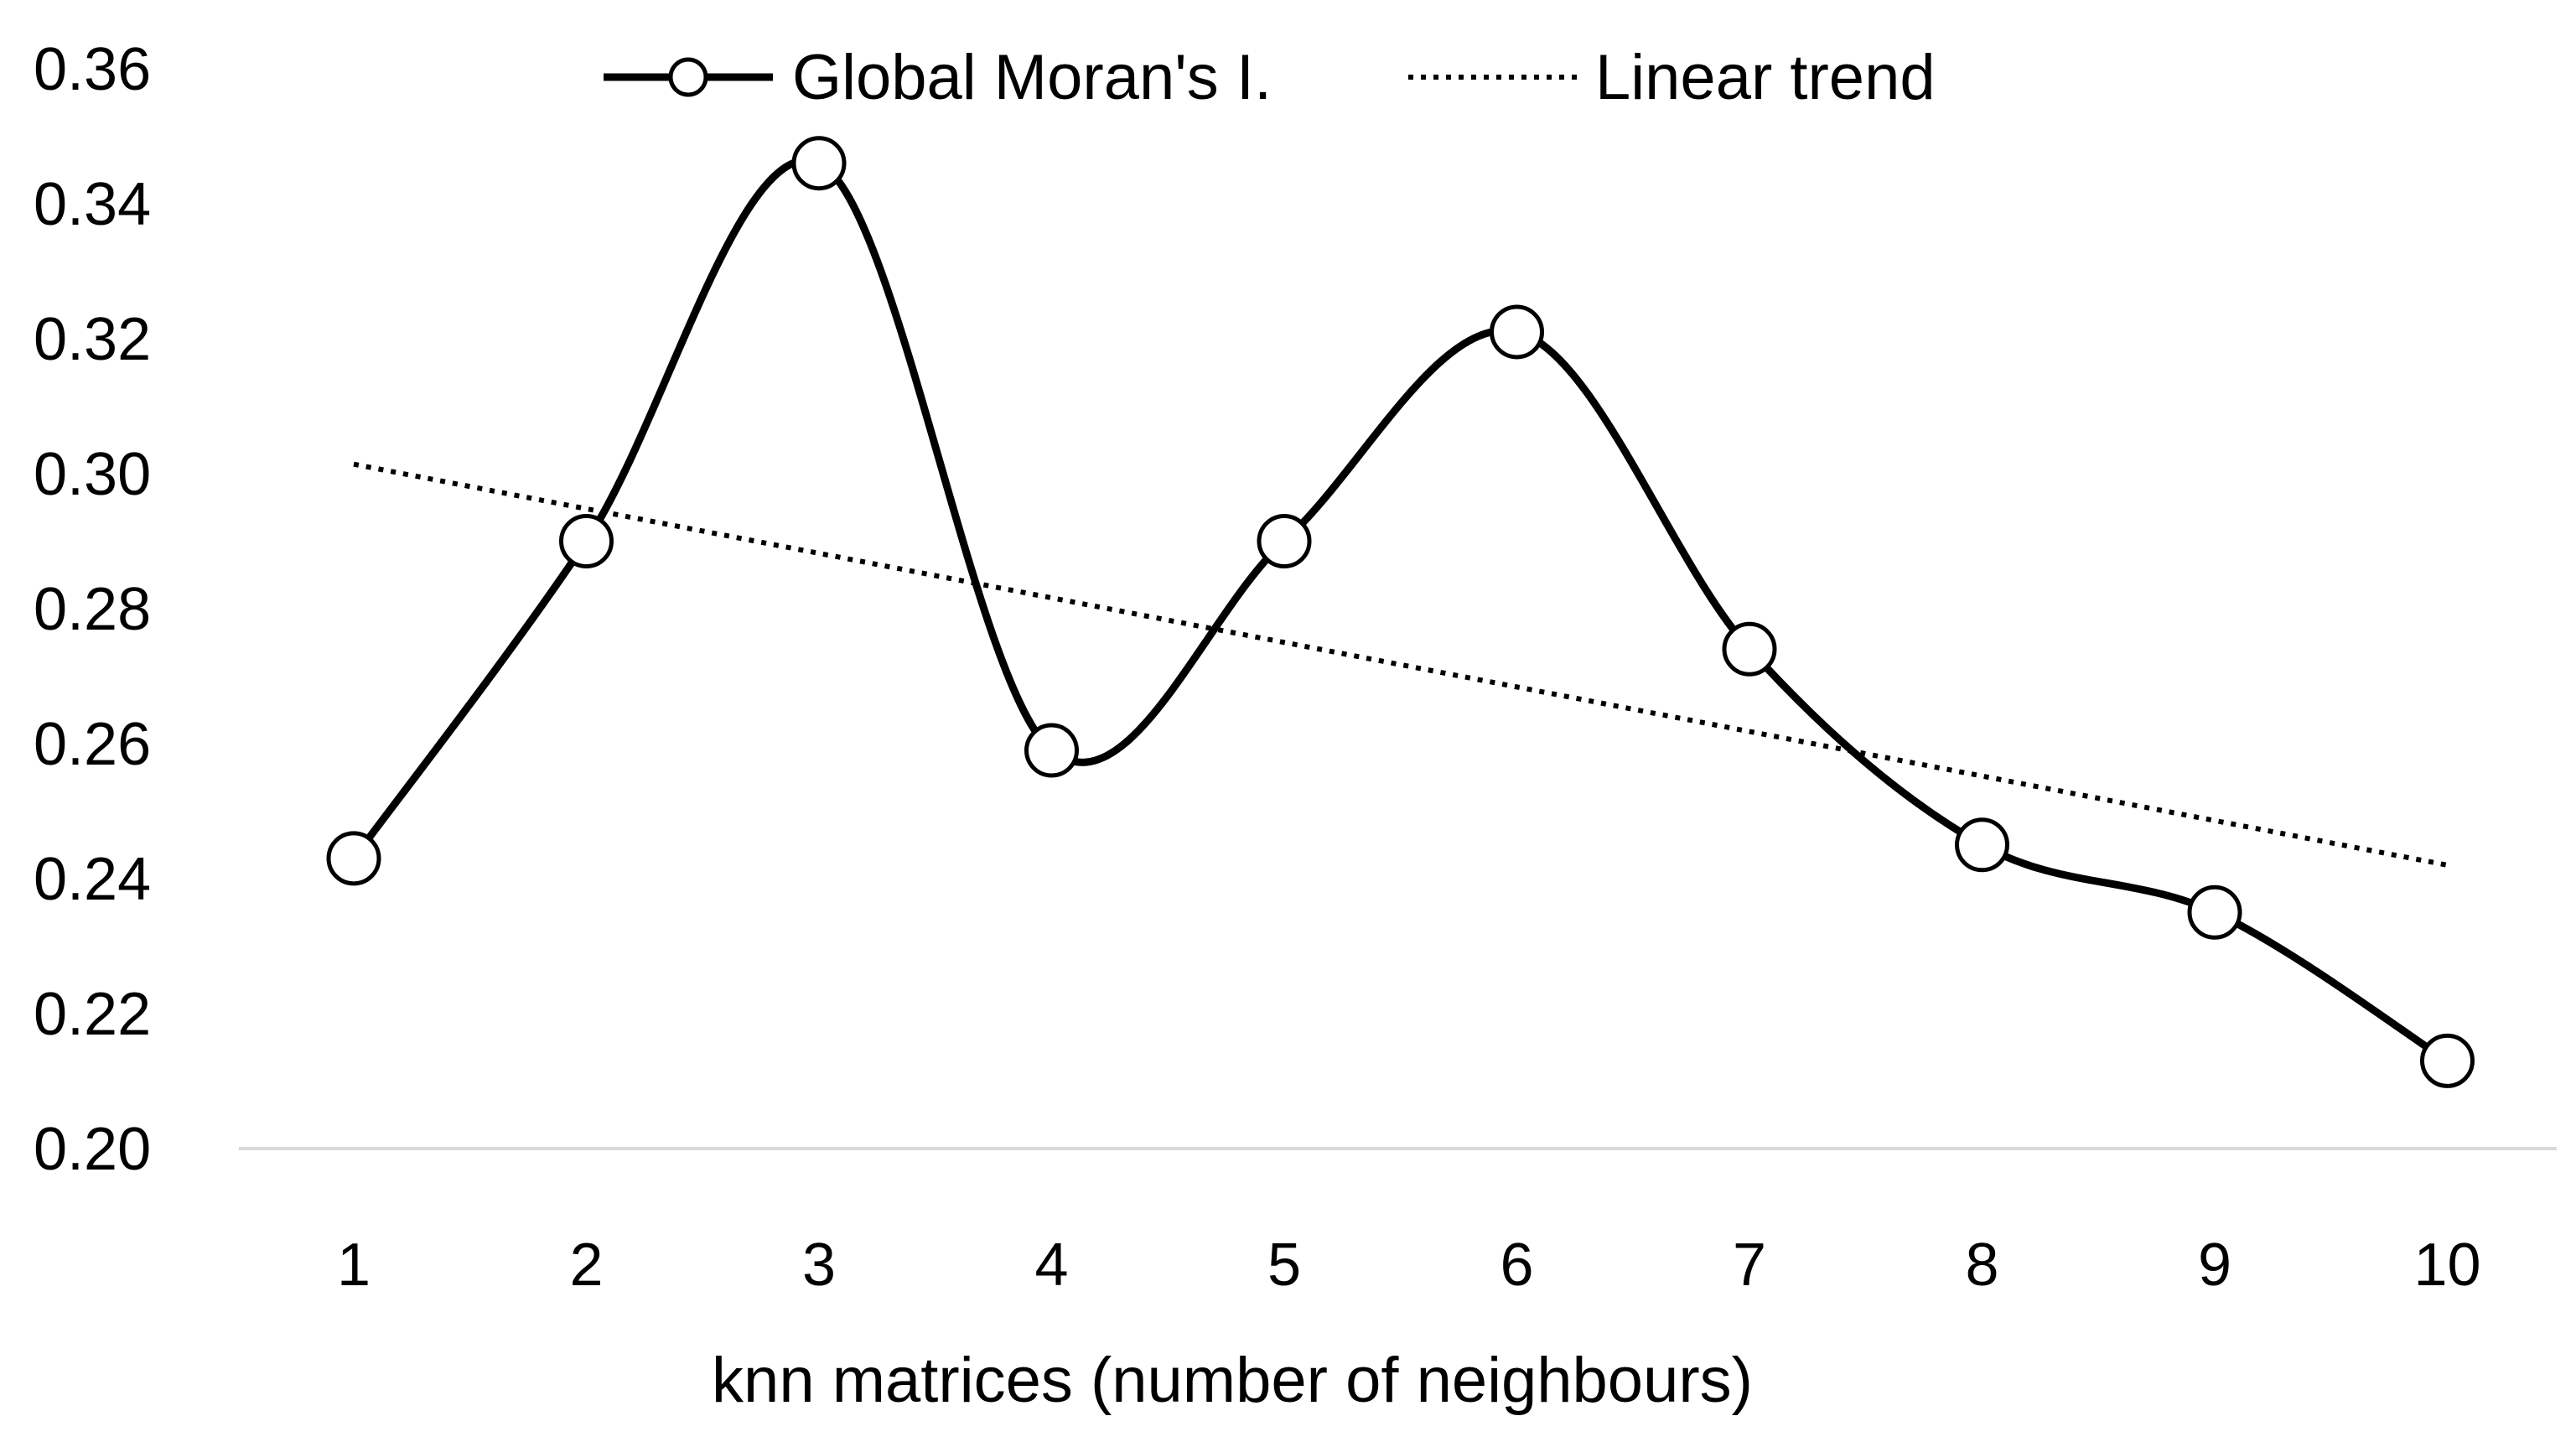  Describe the element at coordinates (586, 1265) in the screenshot. I see `x-tick-label-2: 2` at that location.